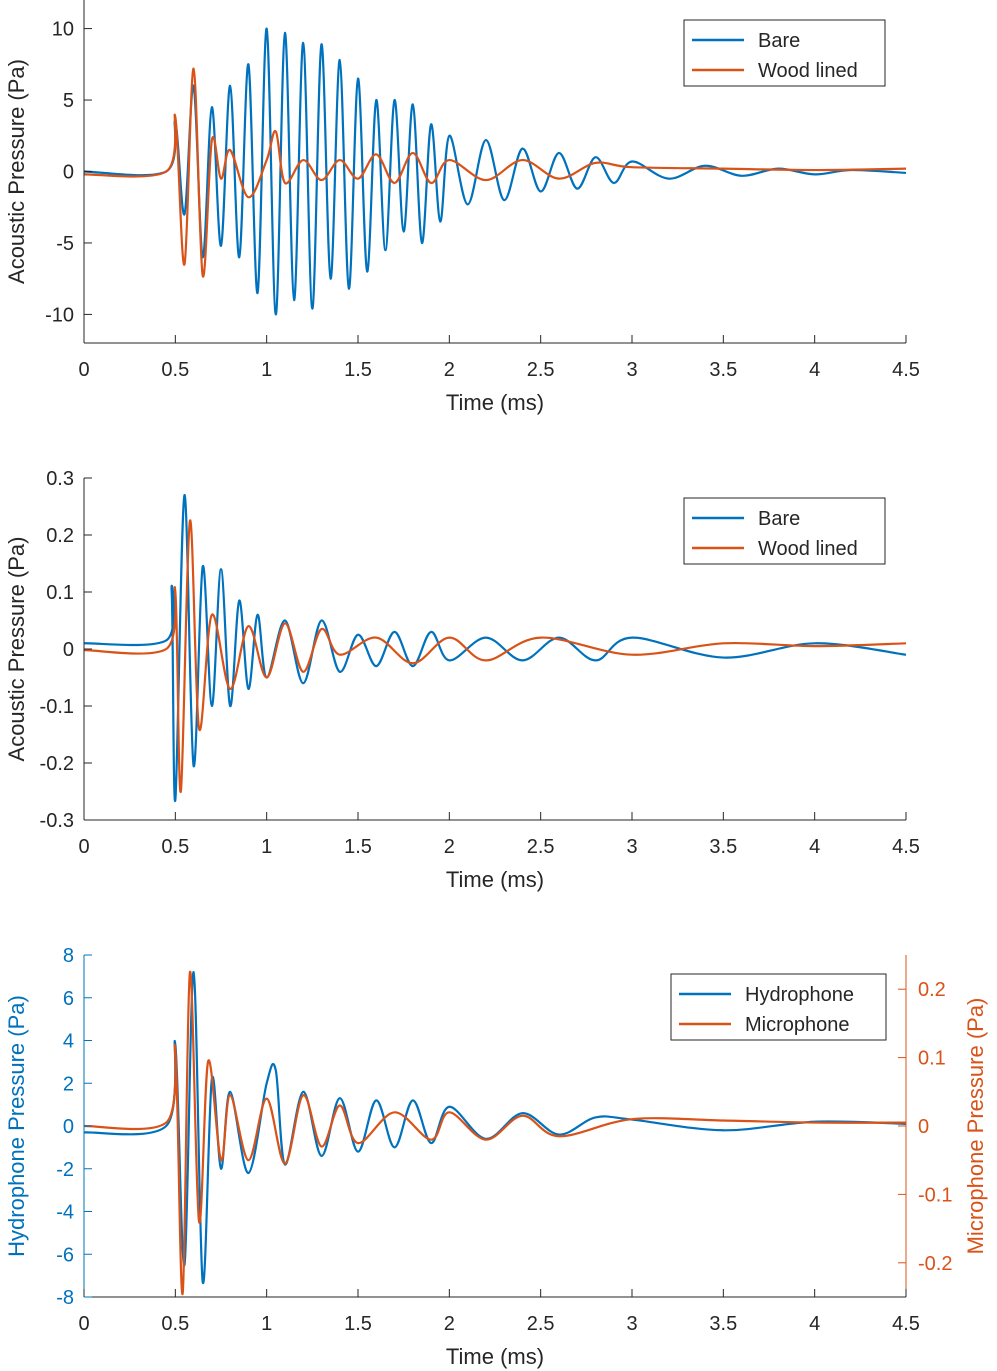 The height and width of the screenshot is (1371, 997). Describe the element at coordinates (65, 1298) in the screenshot. I see `y-tick-label: -8` at that location.